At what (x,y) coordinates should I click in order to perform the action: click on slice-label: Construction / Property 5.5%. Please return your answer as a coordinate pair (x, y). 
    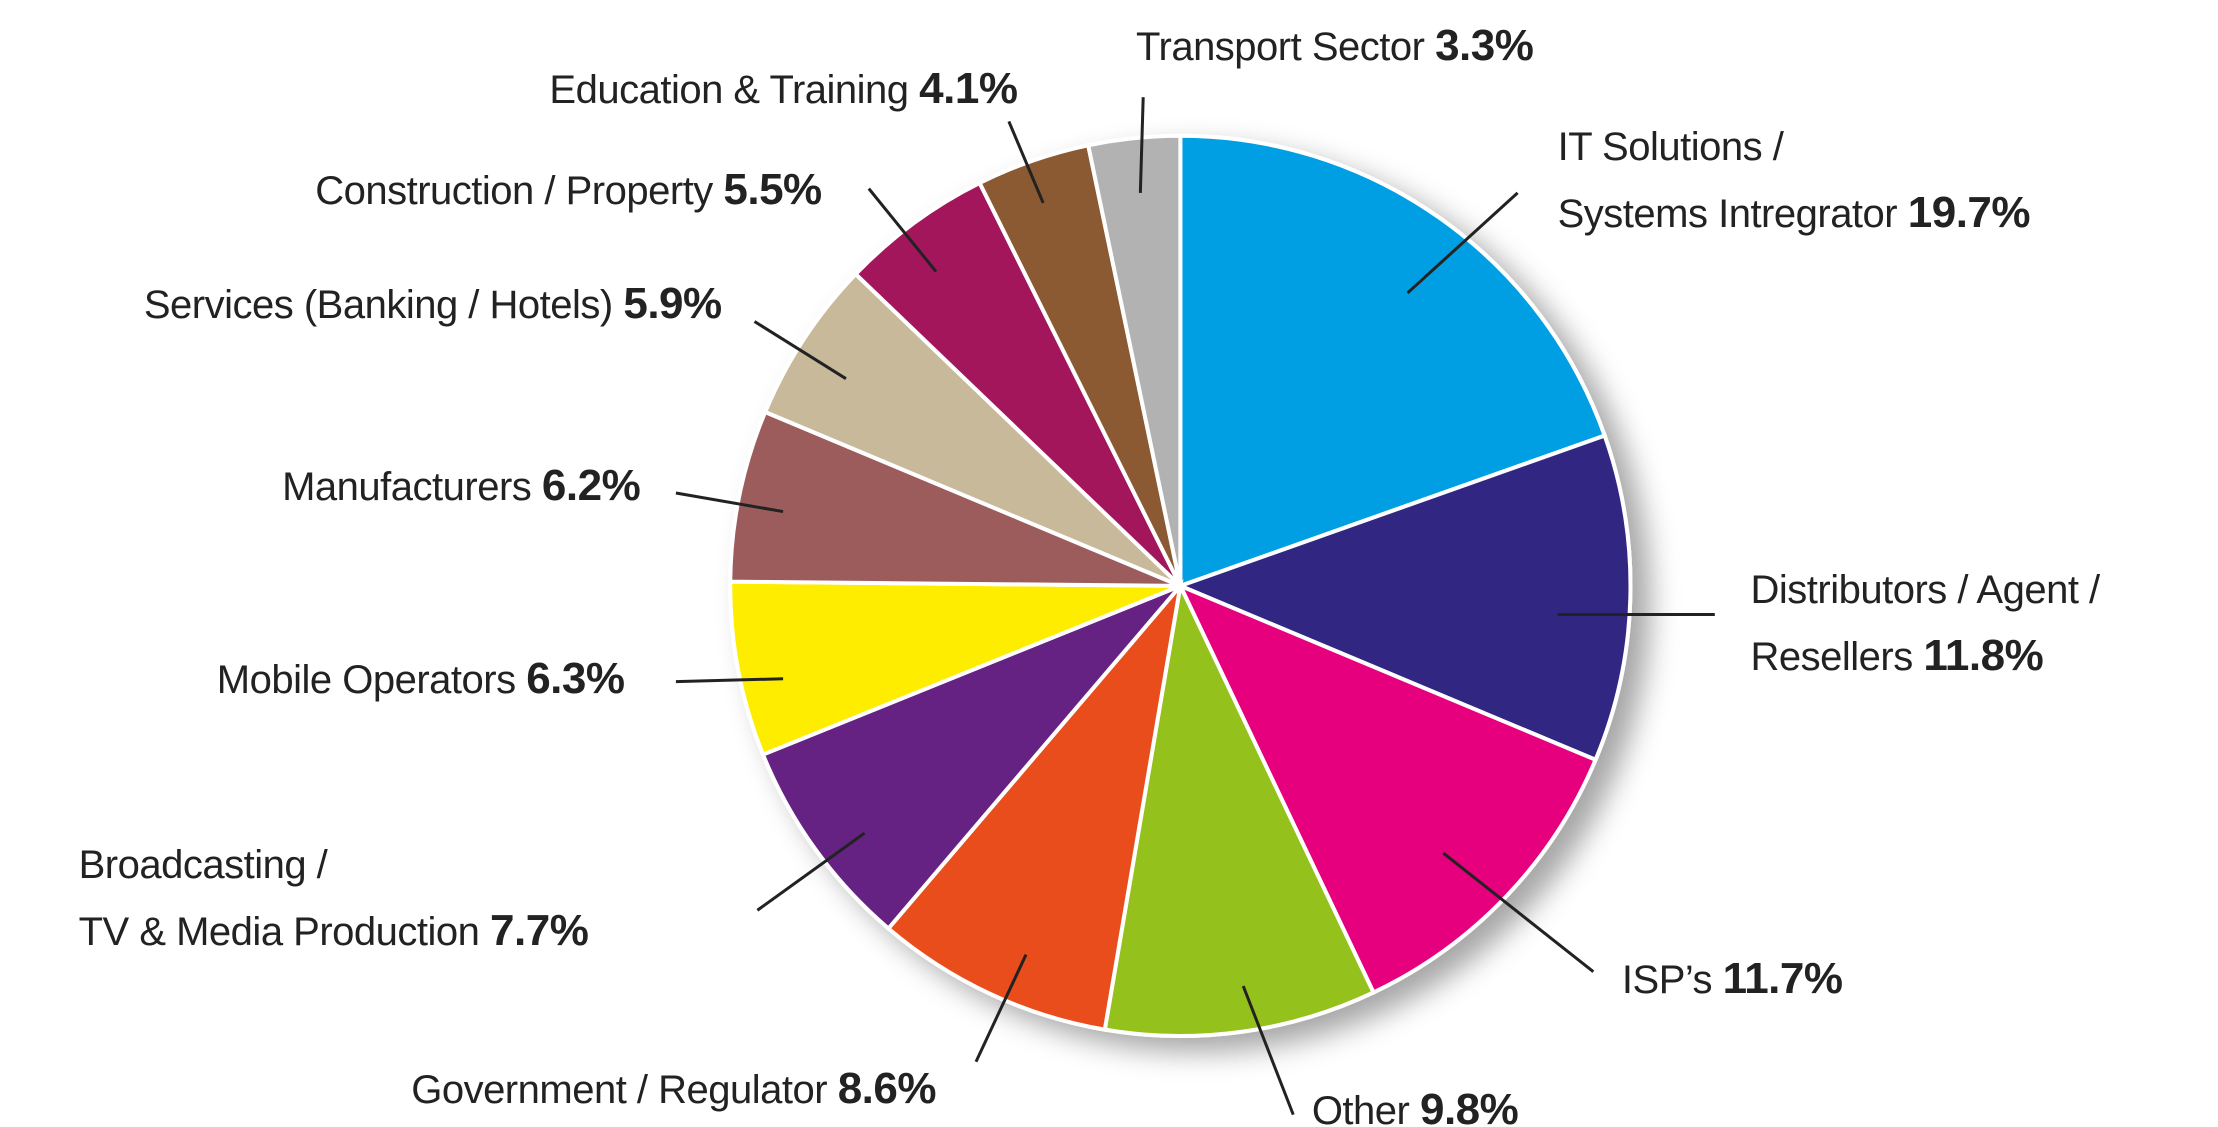
    Looking at the image, I should click on (568, 190).